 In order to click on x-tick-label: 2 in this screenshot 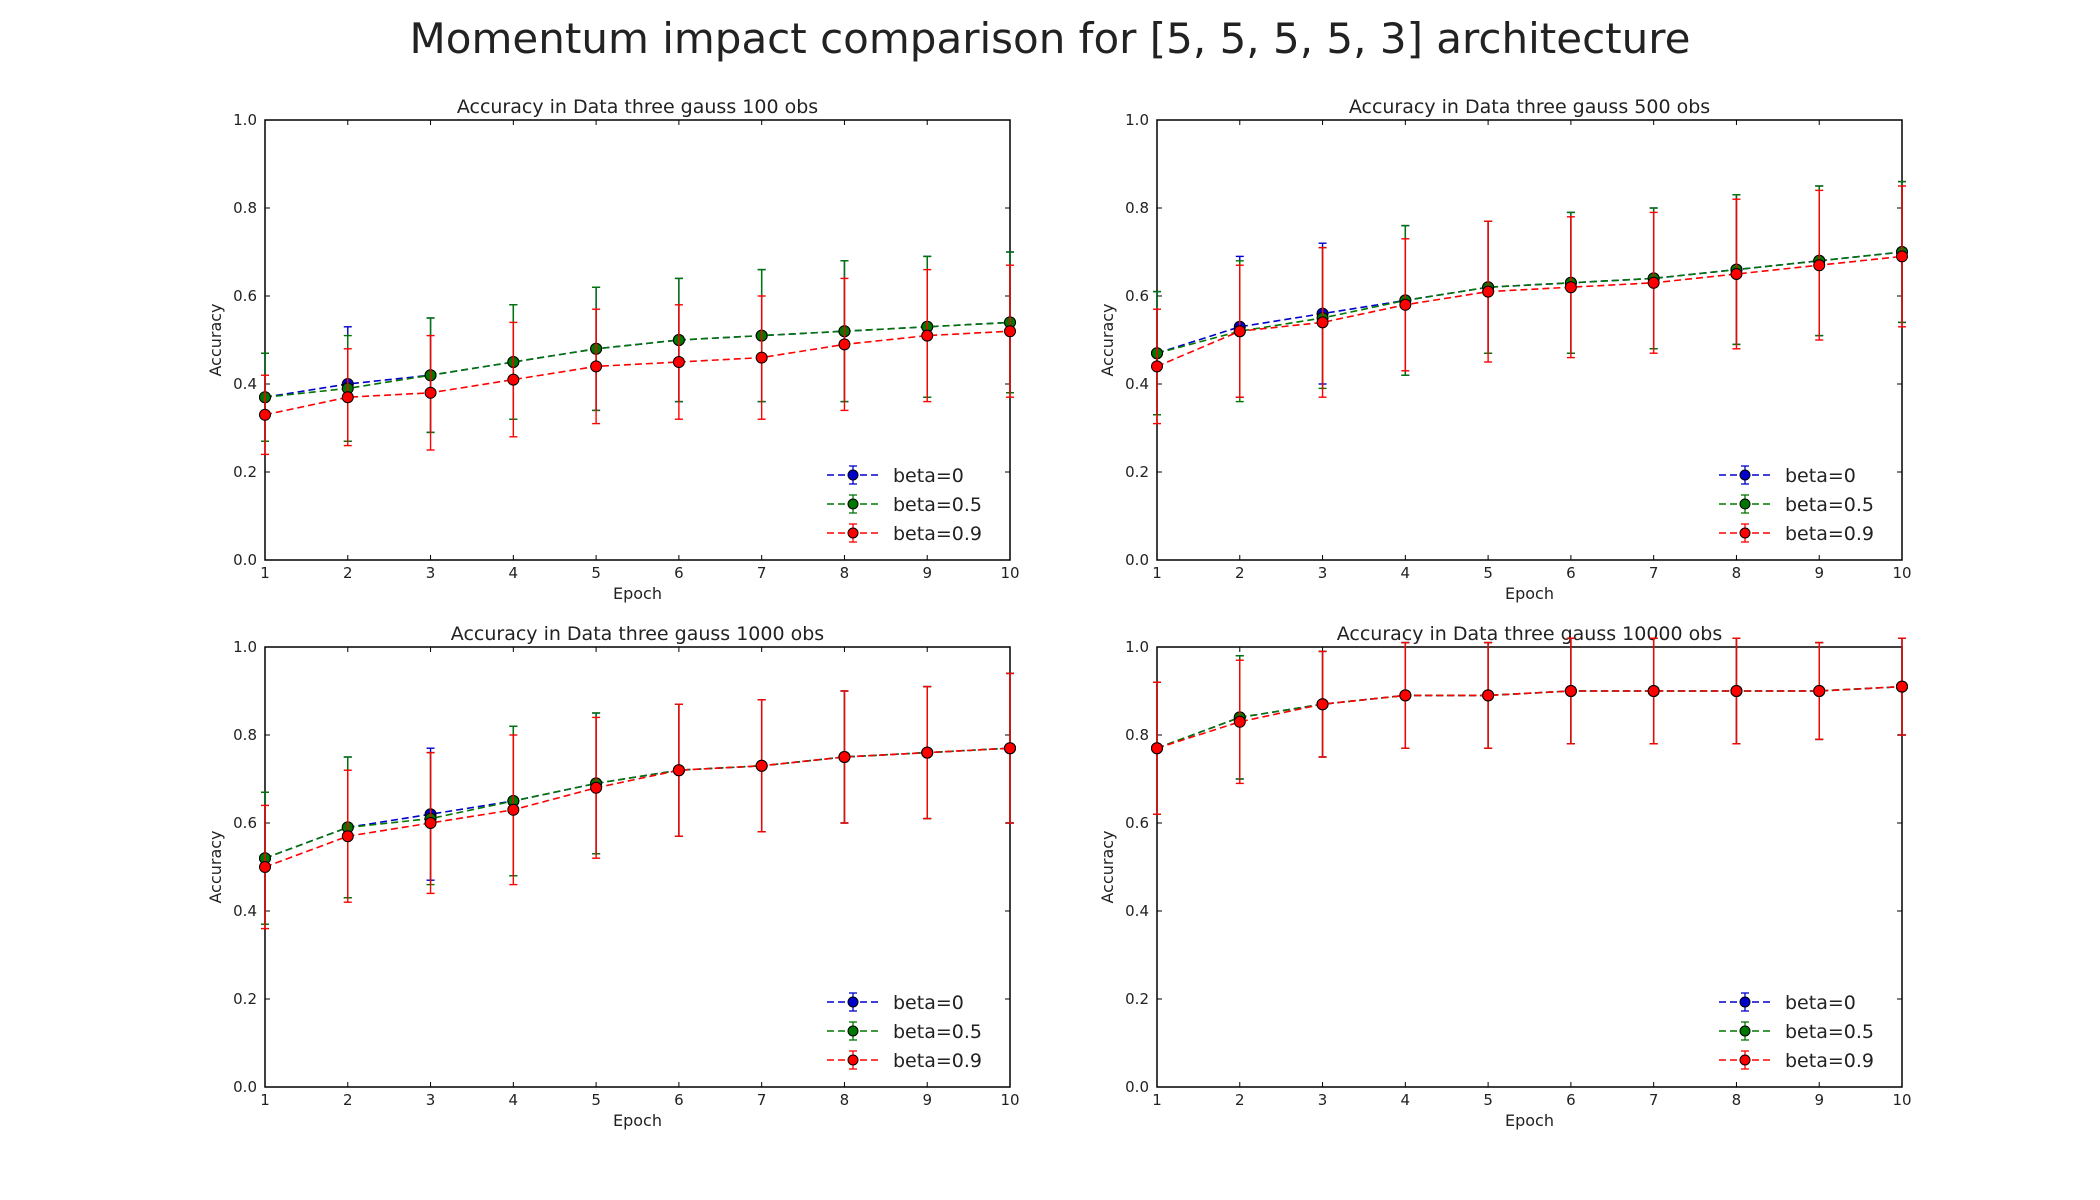, I will do `click(1240, 573)`.